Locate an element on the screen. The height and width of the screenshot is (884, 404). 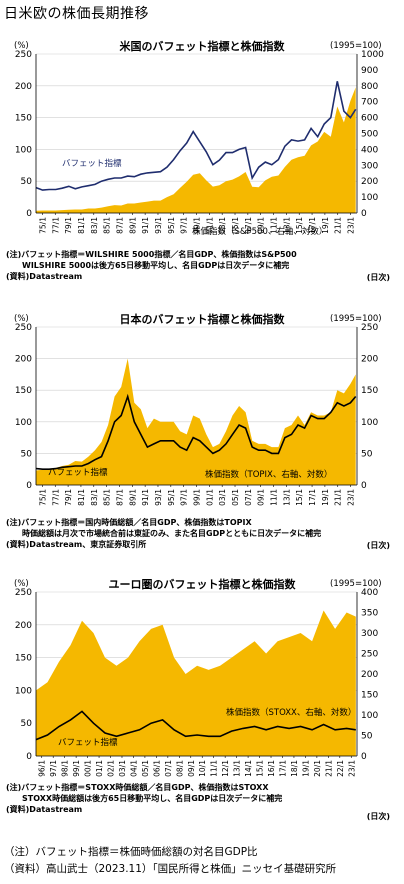
y-tick-label-right: 900 is located at coordinates (369, 71).